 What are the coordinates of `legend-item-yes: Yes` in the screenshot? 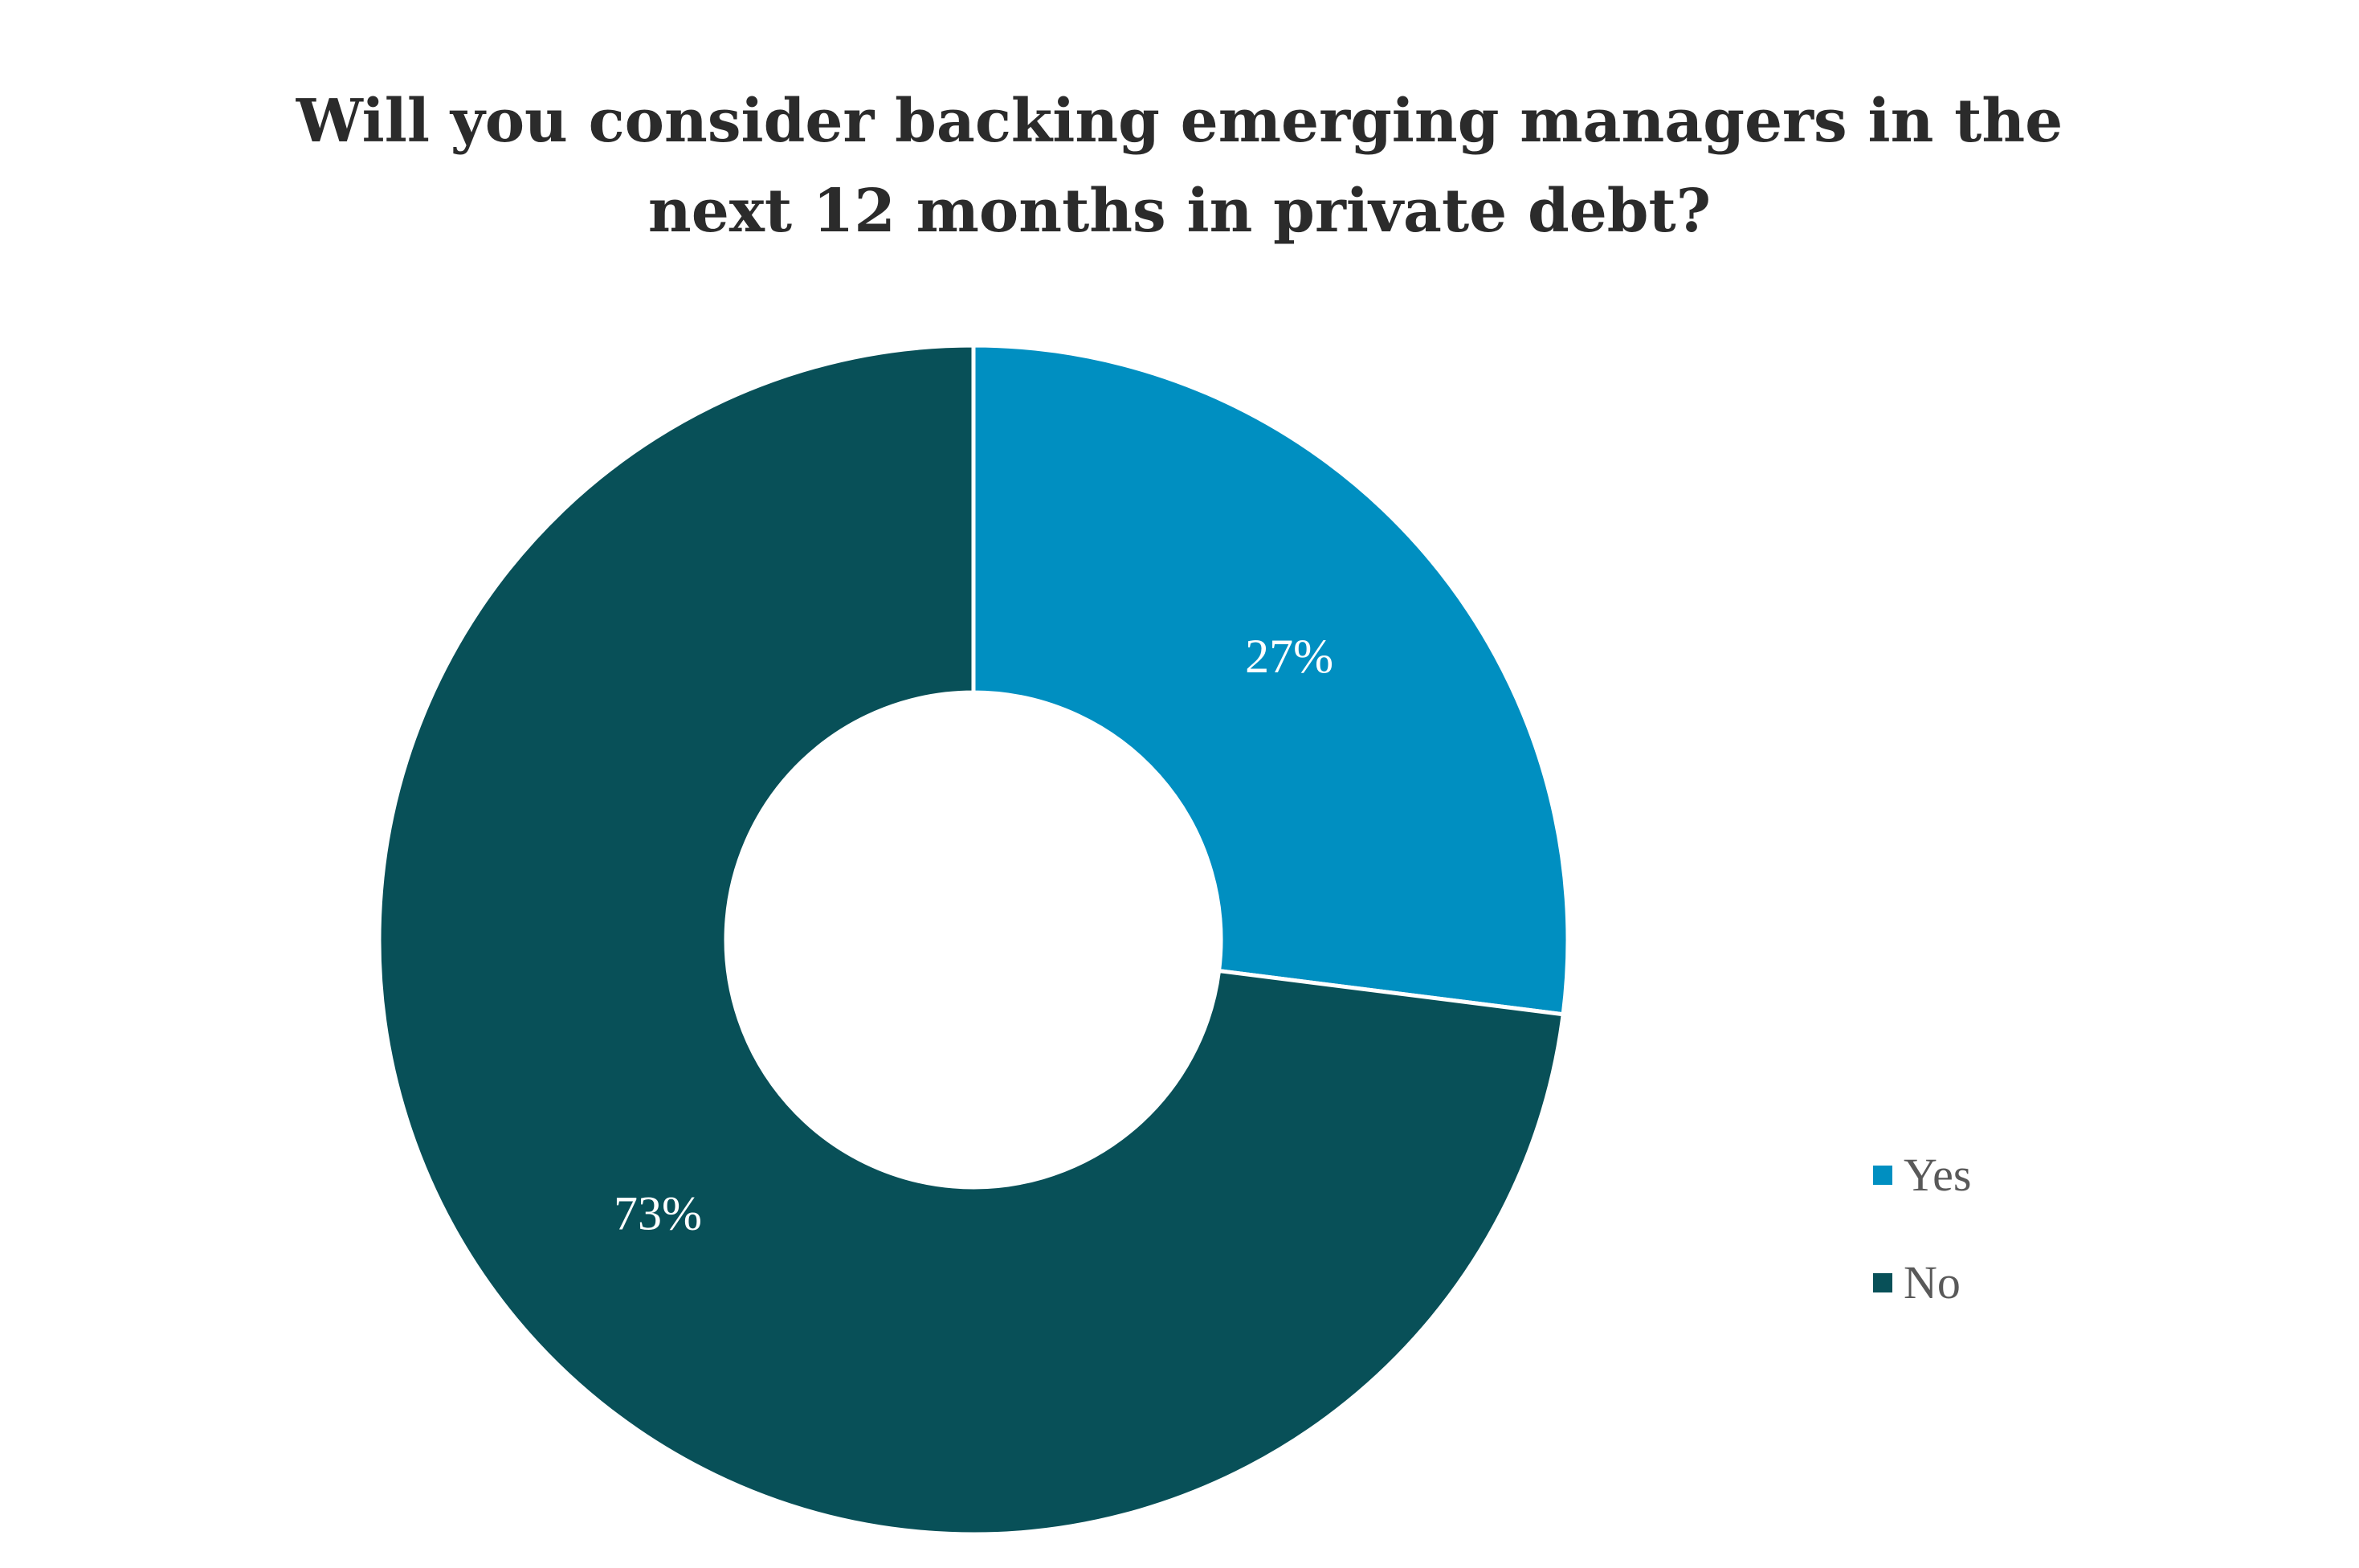 It's located at (1922, 1175).